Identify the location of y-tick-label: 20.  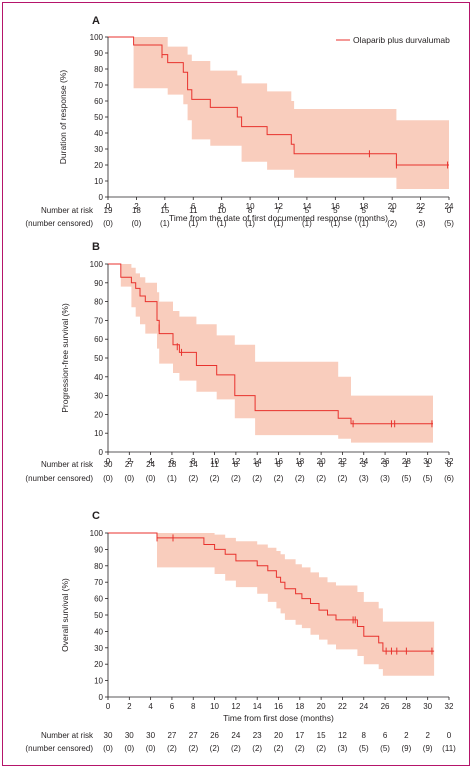
(98, 414).